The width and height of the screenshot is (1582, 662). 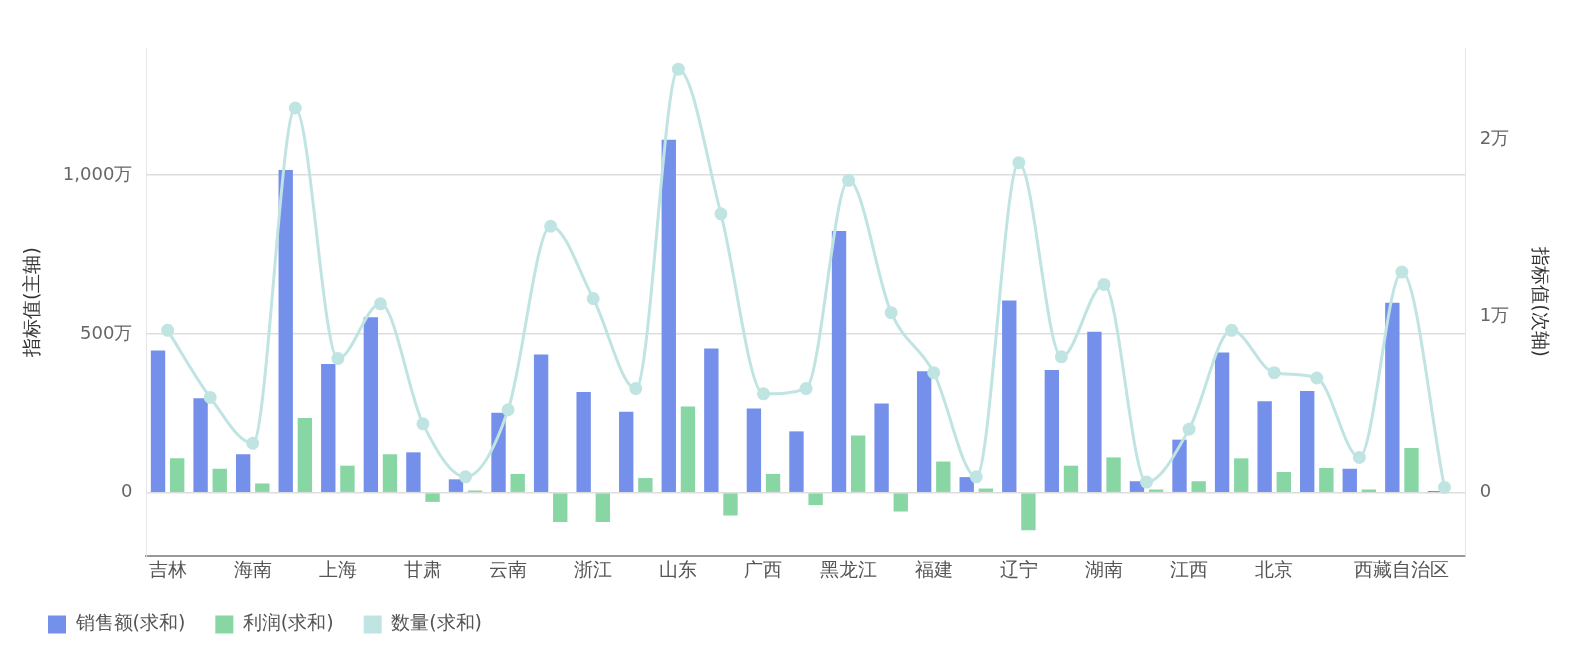 What do you see at coordinates (1103, 568) in the screenshot?
I see `x-tick-label: 湖南` at bounding box center [1103, 568].